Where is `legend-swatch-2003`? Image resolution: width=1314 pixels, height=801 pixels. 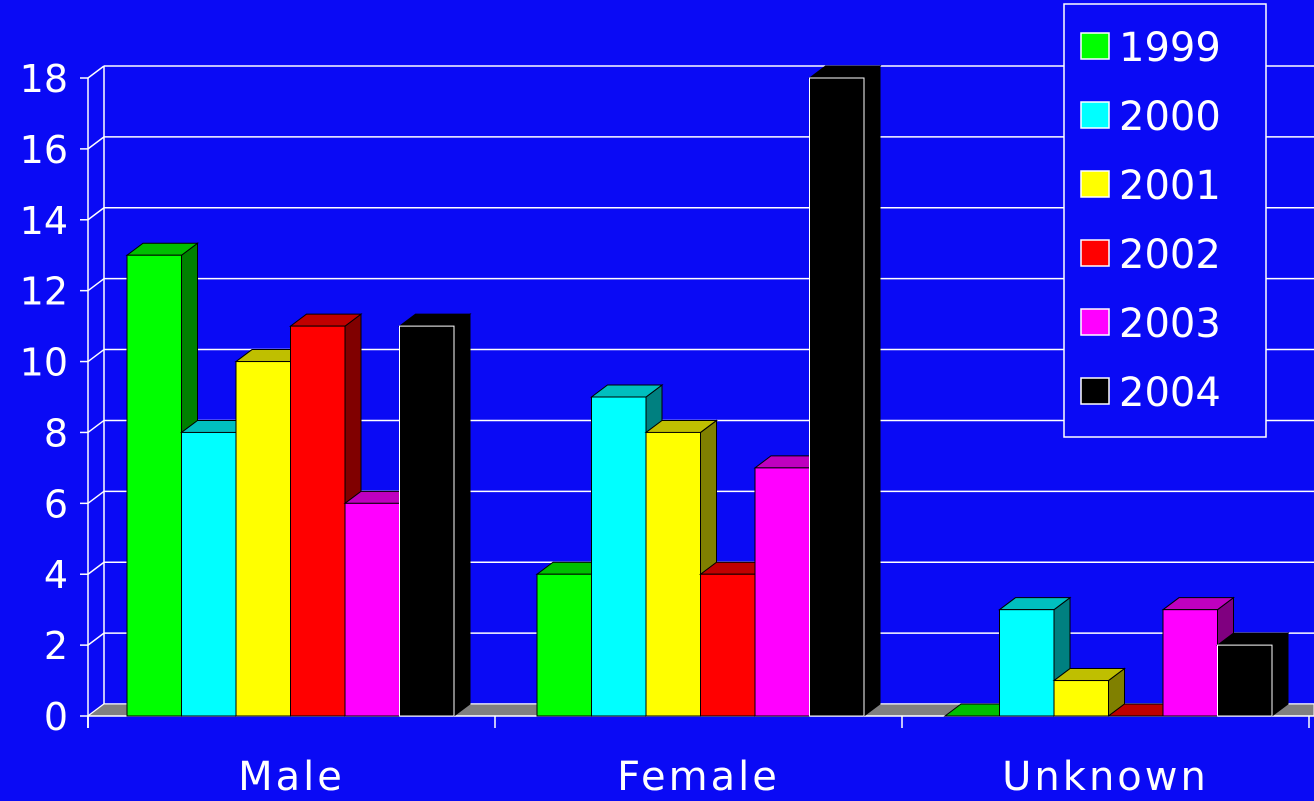 legend-swatch-2003 is located at coordinates (1095, 322).